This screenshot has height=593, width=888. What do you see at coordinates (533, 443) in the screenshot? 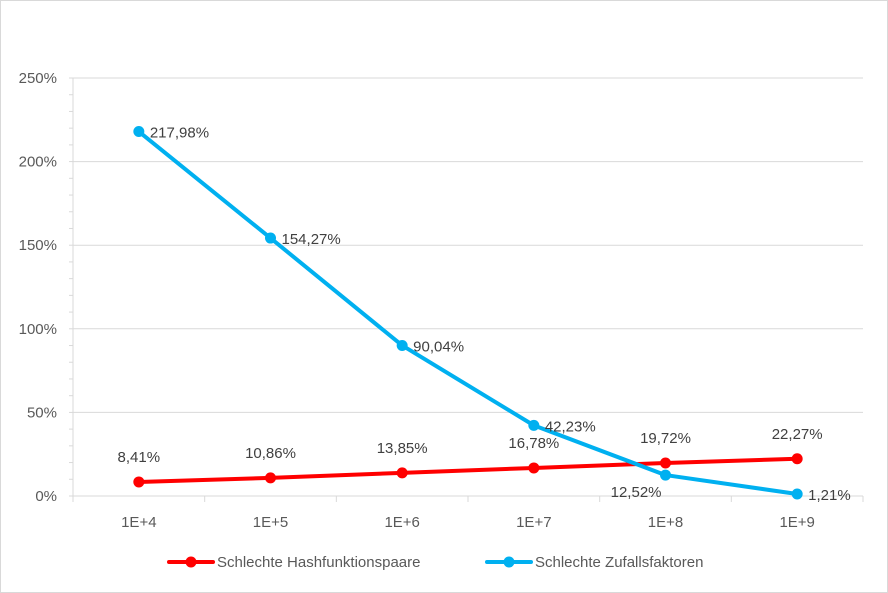
I see `data-label: 16,78%` at bounding box center [533, 443].